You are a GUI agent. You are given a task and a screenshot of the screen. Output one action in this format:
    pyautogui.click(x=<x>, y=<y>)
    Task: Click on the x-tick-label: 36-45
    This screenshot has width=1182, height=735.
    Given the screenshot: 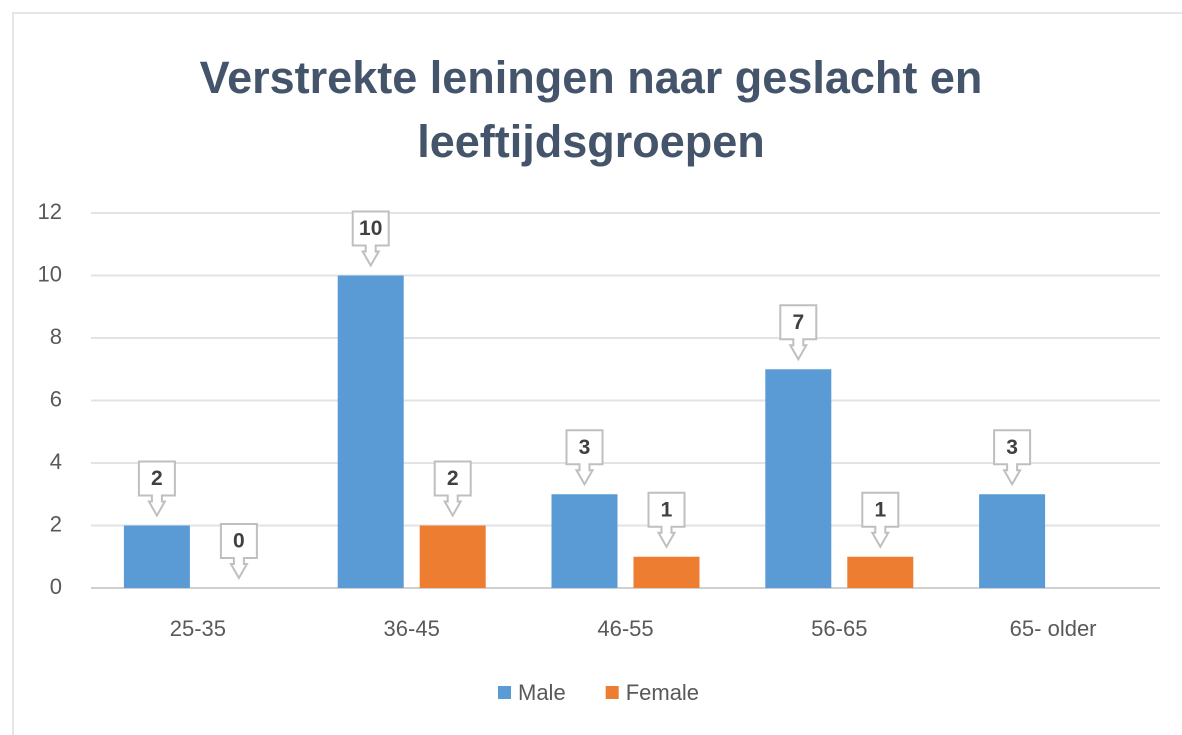 What is the action you would take?
    pyautogui.click(x=412, y=628)
    